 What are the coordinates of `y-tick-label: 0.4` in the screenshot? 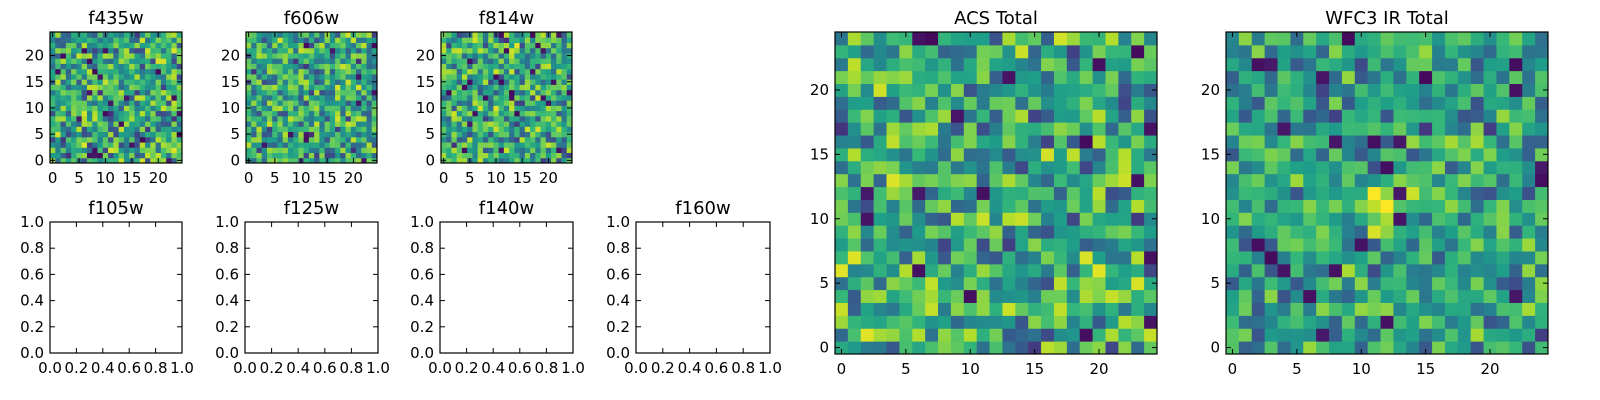 It's located at (618, 301).